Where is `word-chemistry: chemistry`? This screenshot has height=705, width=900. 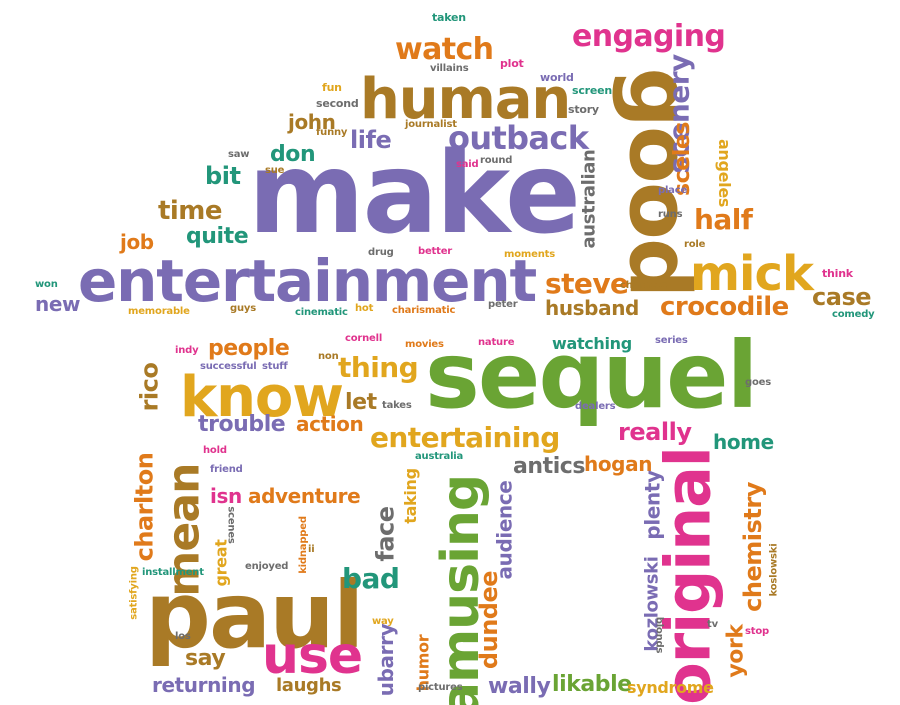 word-chemistry: chemistry is located at coordinates (752, 547).